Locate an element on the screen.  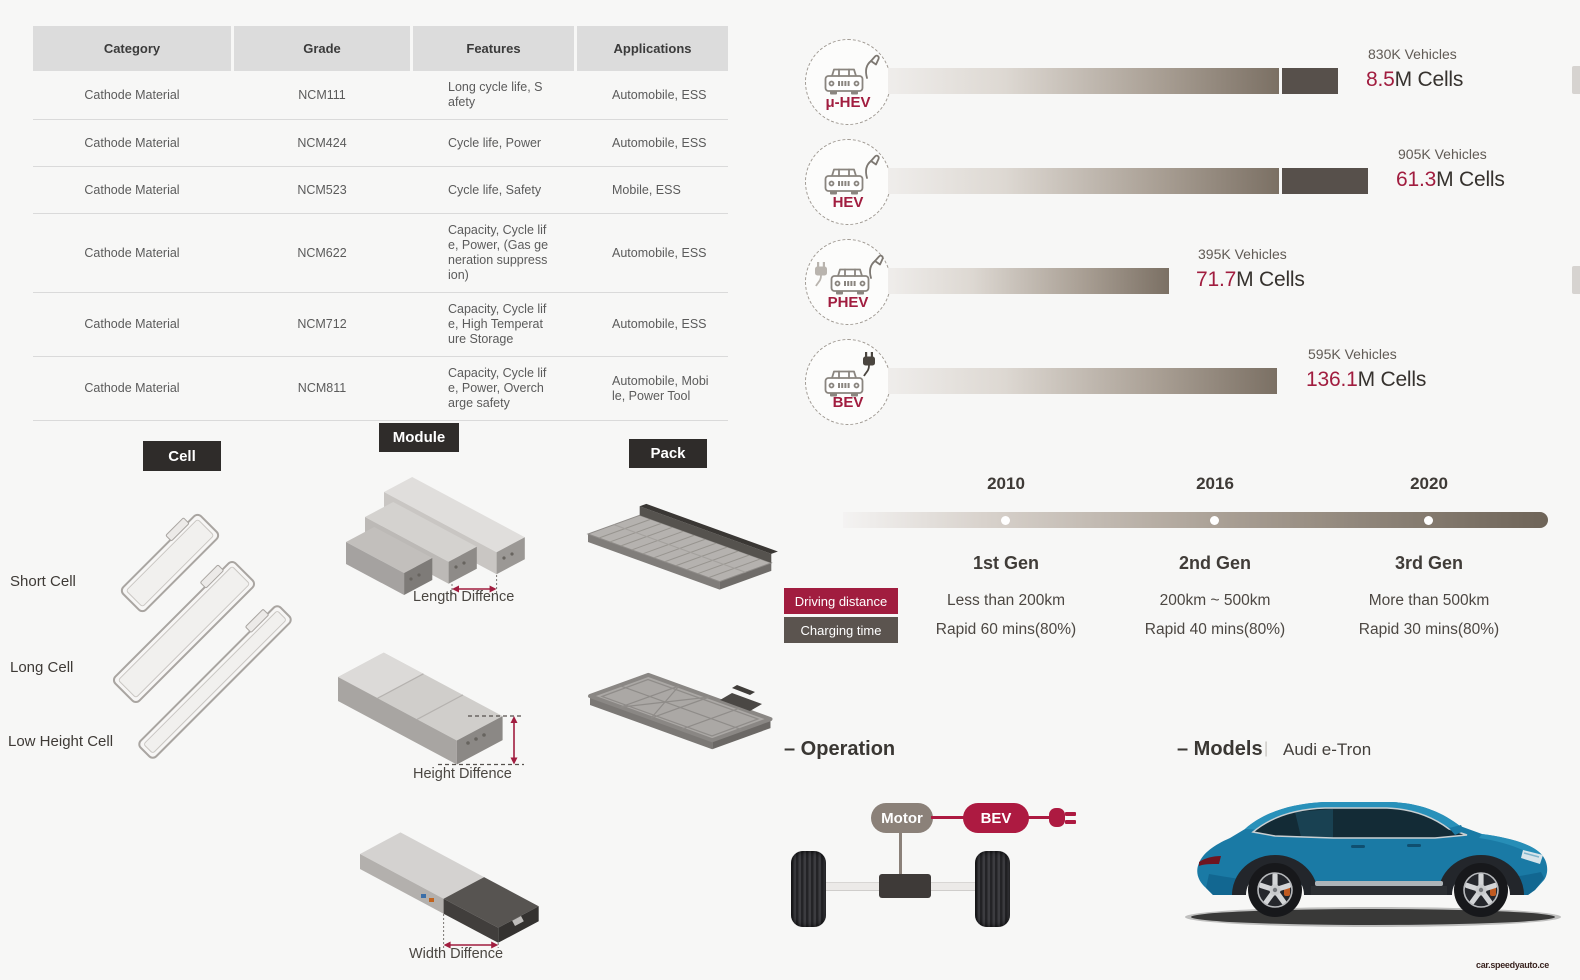
charging-time-badge: Charging time is located at coordinates (841, 630).